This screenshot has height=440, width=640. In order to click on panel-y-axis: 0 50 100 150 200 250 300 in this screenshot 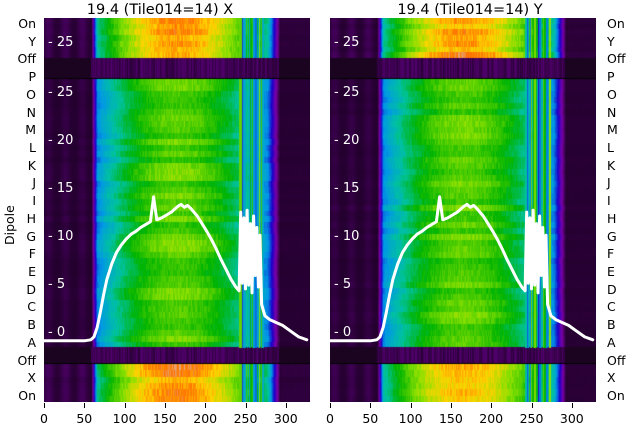, I will do `click(461, 420)`.